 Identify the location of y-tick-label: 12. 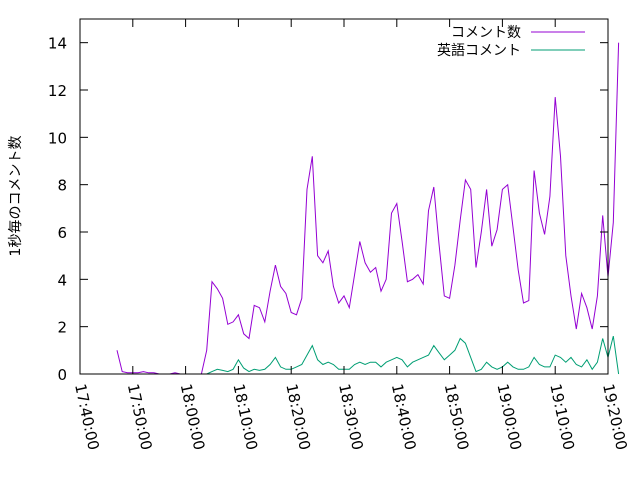
(57, 91).